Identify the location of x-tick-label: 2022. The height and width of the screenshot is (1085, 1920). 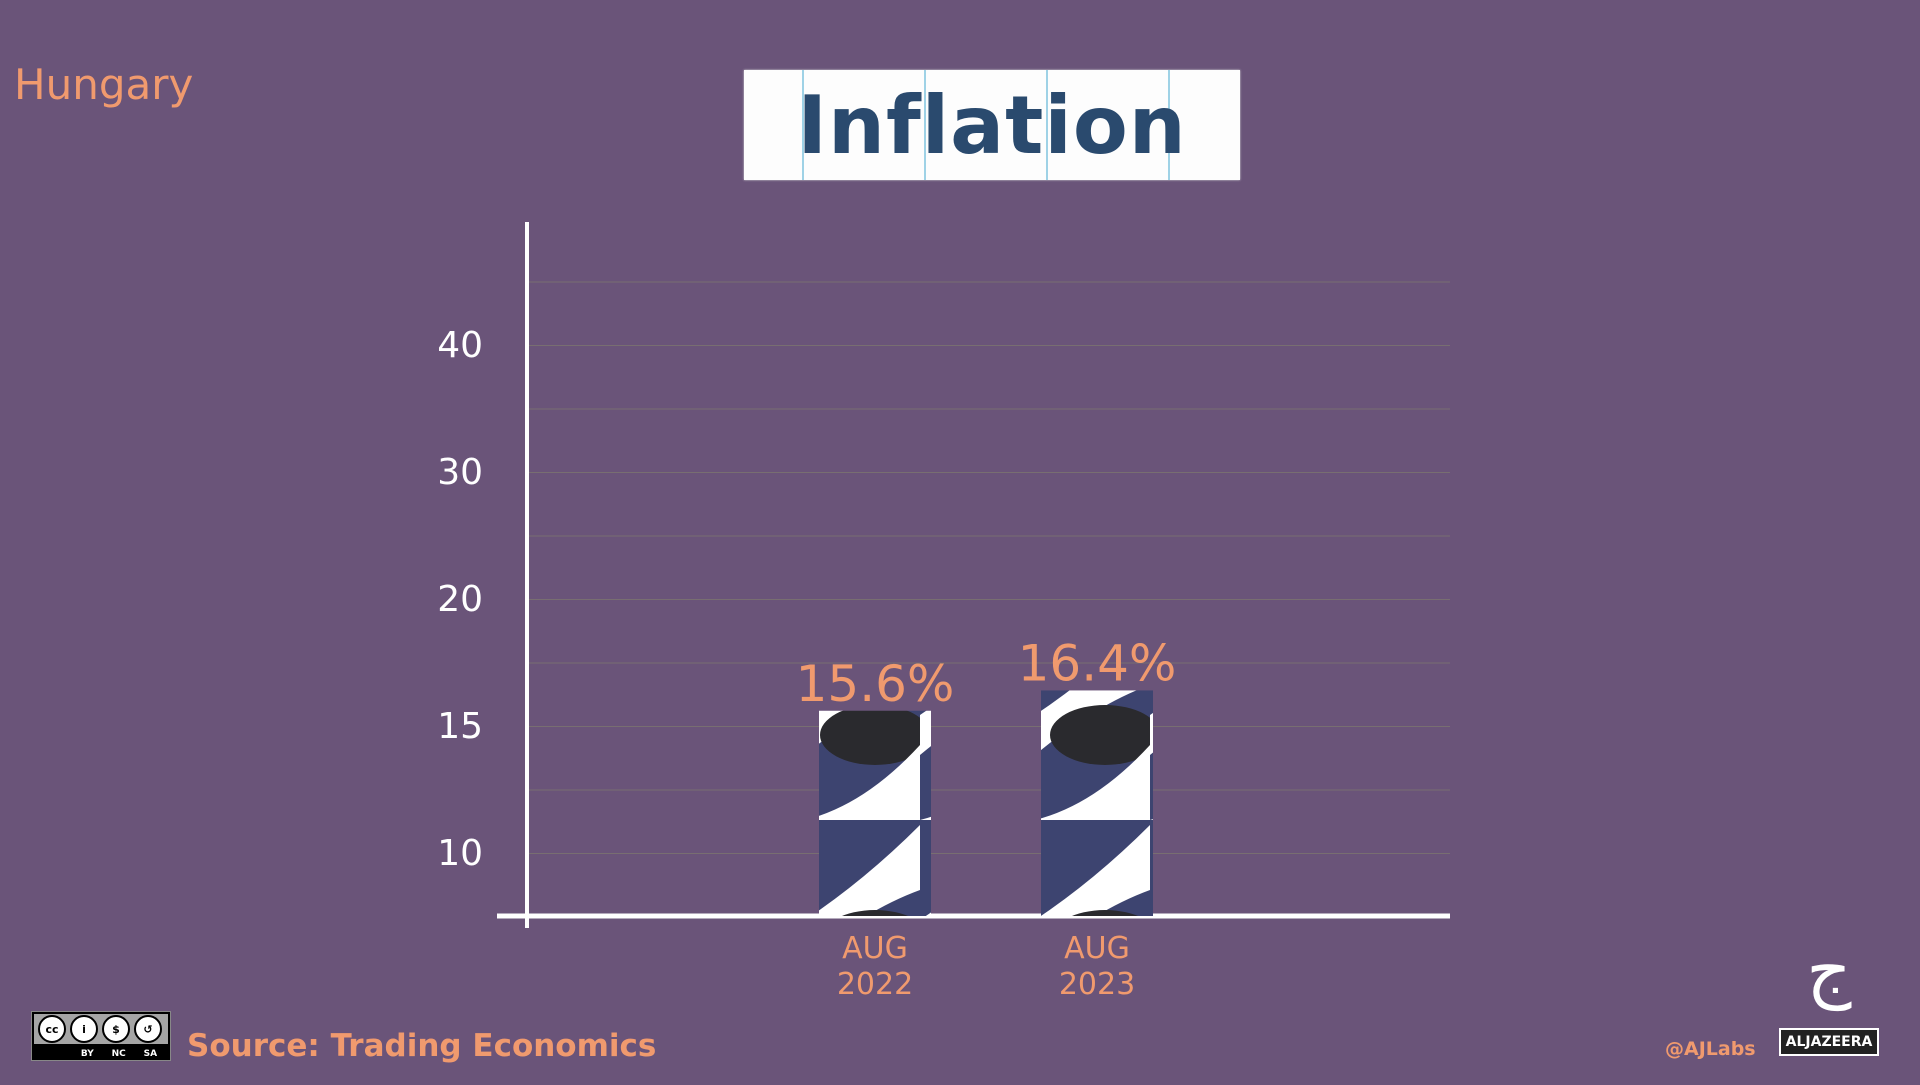
(875, 984).